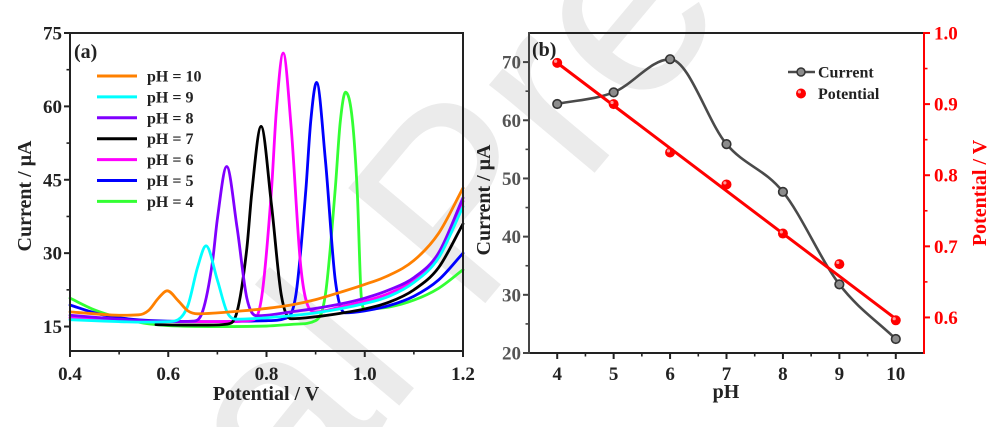 The width and height of the screenshot is (1001, 427). Describe the element at coordinates (25, 196) in the screenshot. I see `panel-a-y-axis-title: Current / μA` at that location.